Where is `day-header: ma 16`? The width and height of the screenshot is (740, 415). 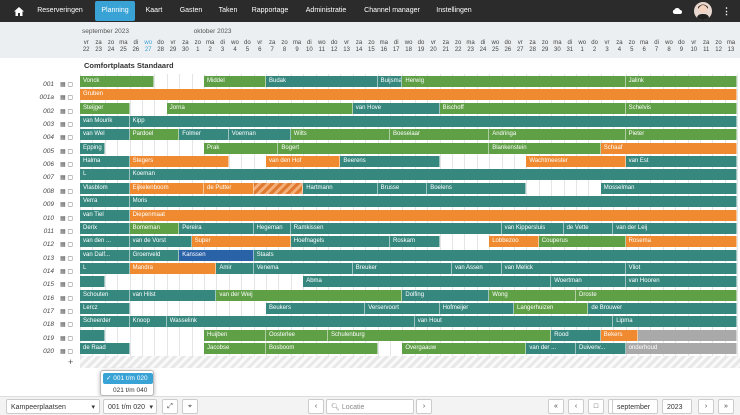
day-header: ma 16 is located at coordinates (384, 47).